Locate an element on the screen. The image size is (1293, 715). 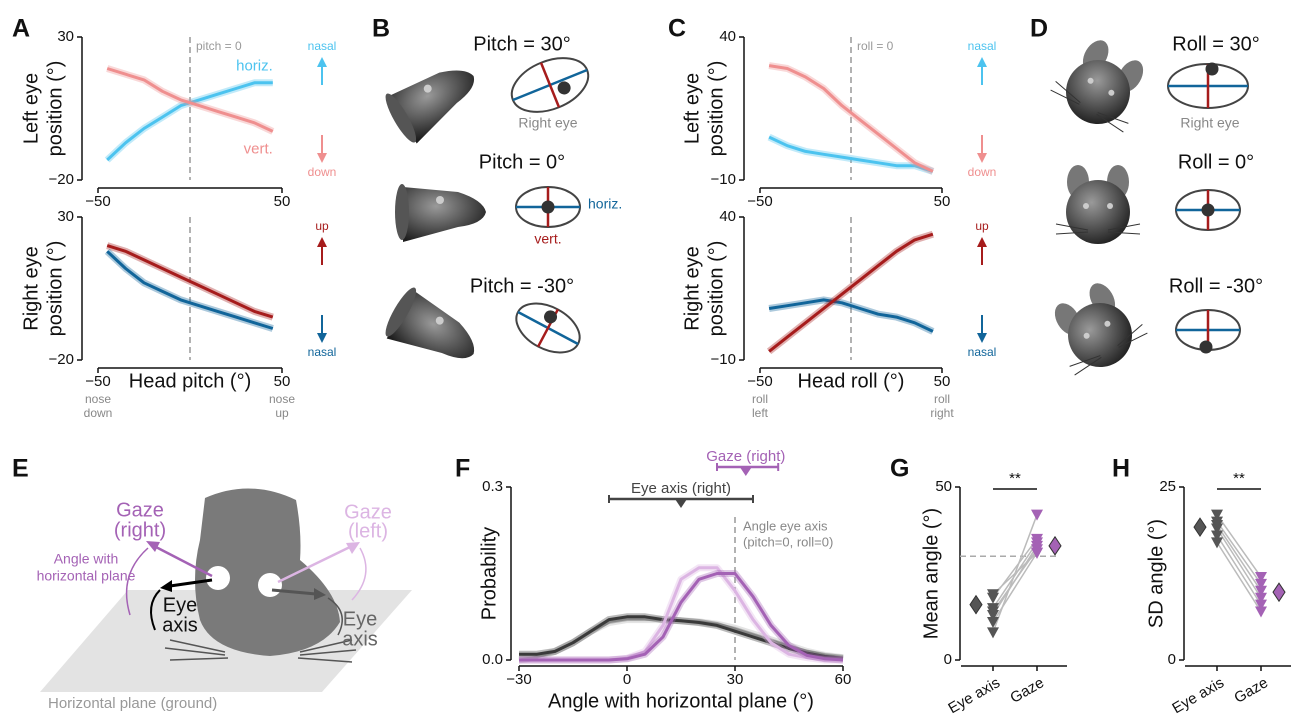
y-tick-label: −20 is located at coordinates (61, 359).